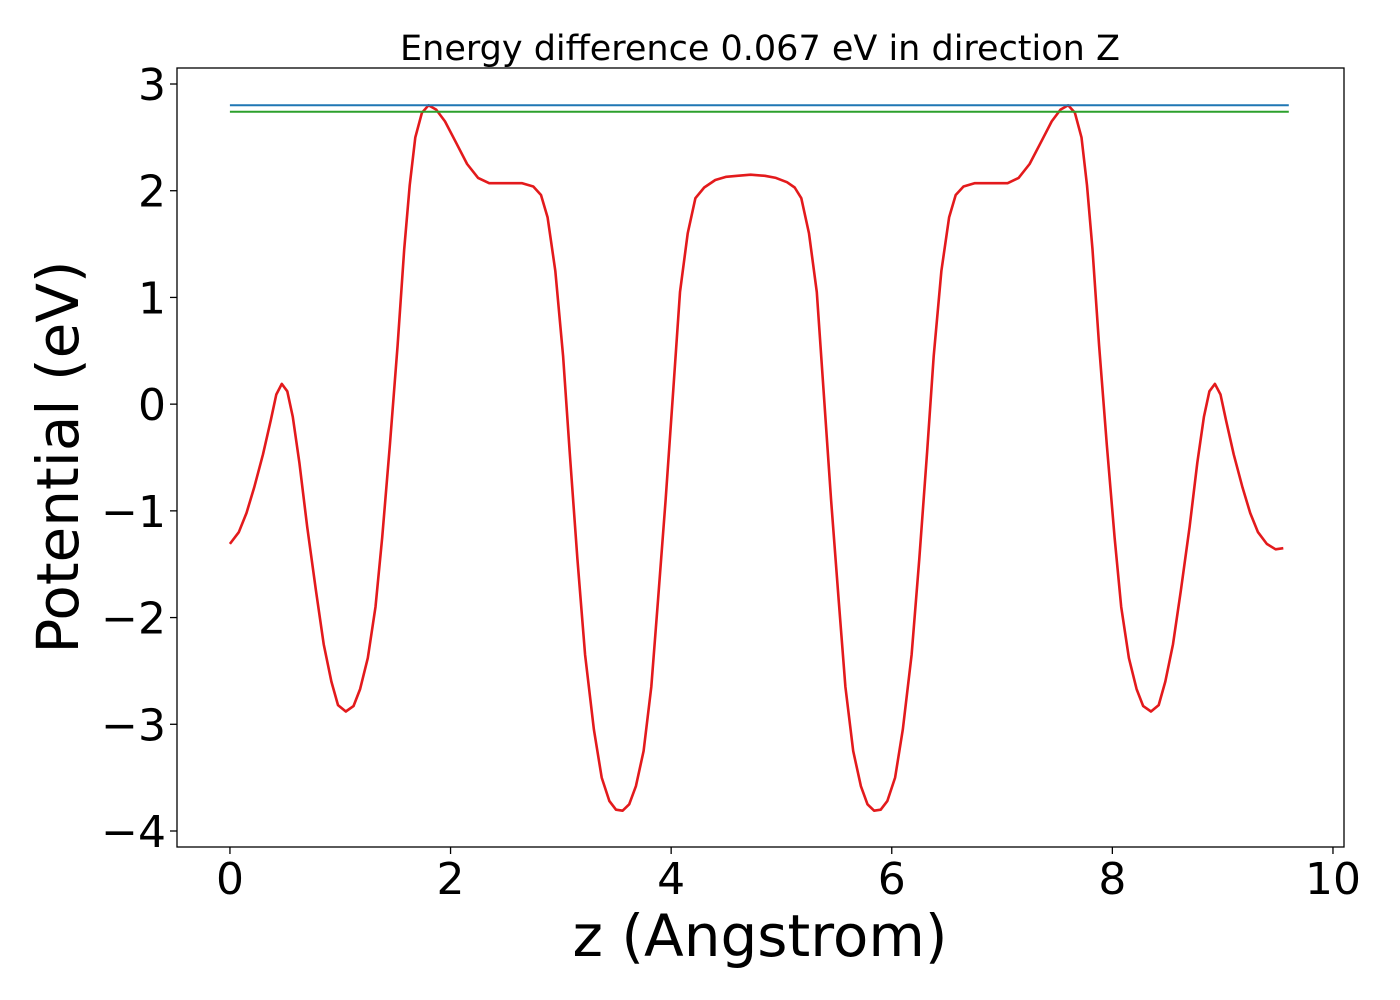  Describe the element at coordinates (1112, 879) in the screenshot. I see `x-tick-label: 8` at that location.